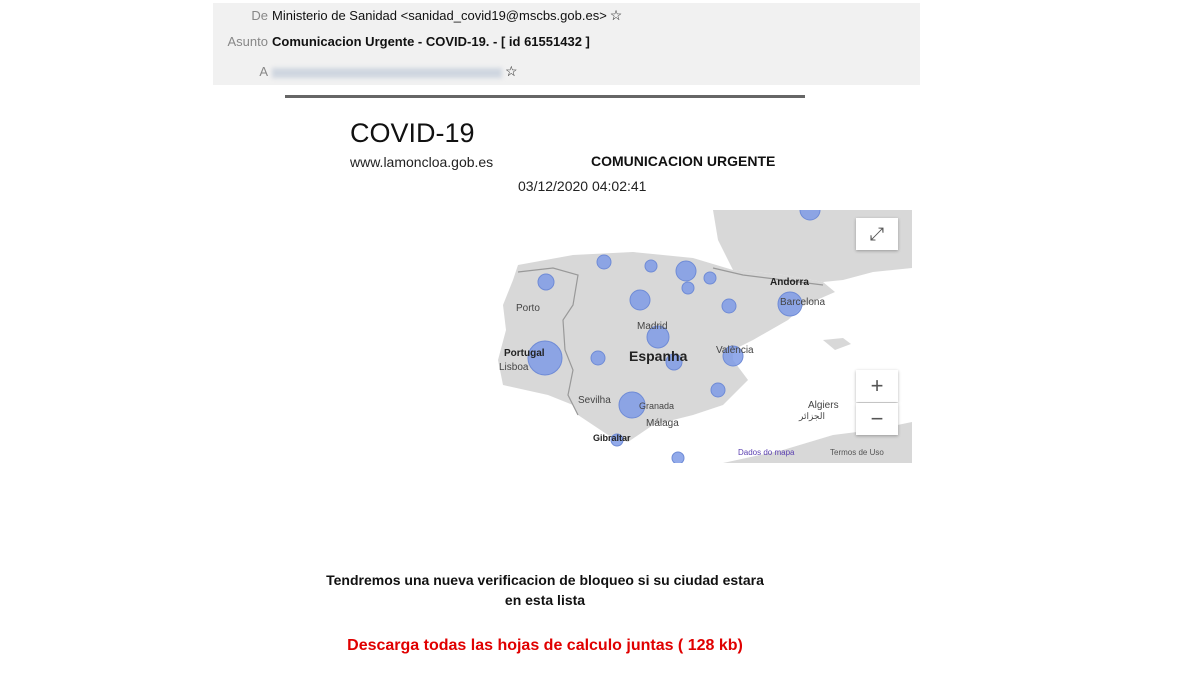 This screenshot has width=1200, height=675. I want to click on zoom-in-button: +, so click(877, 386).